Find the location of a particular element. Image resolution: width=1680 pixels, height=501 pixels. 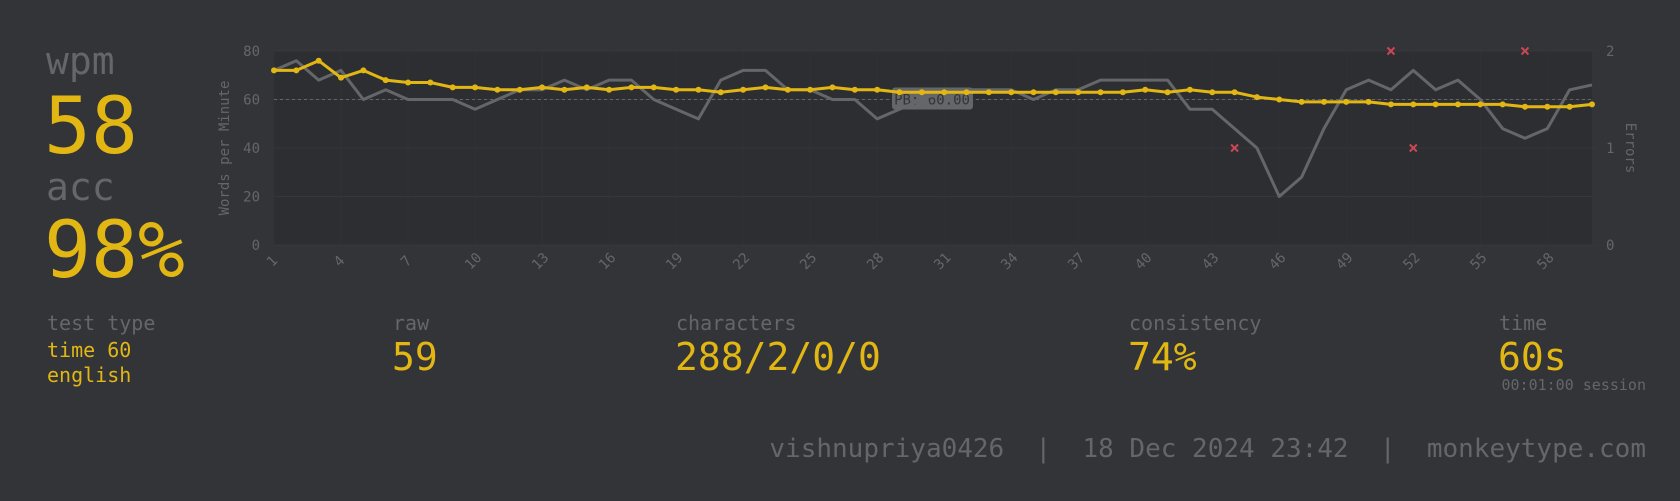

acc-label: acc is located at coordinates (80, 187).